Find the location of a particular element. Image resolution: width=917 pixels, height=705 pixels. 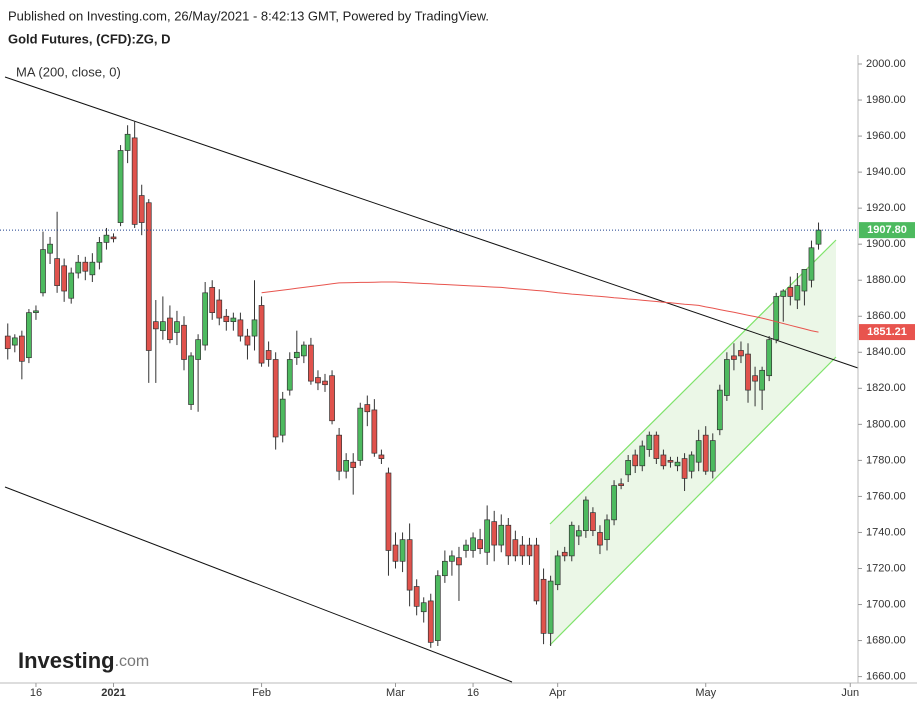

y-tick-label: 1860.00 is located at coordinates (886, 316).